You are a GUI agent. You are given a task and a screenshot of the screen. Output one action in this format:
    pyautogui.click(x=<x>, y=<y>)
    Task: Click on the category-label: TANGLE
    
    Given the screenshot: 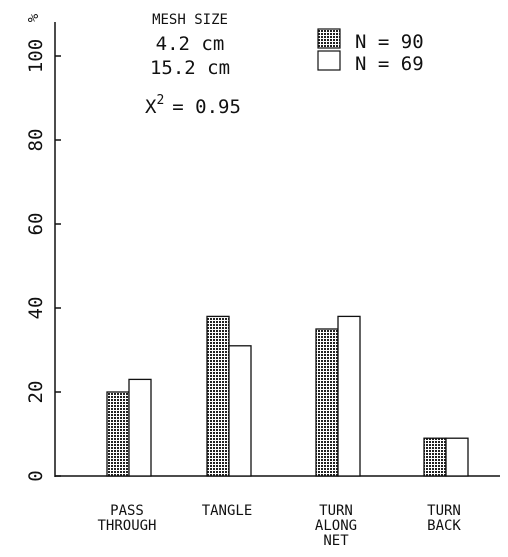 What is the action you would take?
    pyautogui.click(x=227, y=511)
    